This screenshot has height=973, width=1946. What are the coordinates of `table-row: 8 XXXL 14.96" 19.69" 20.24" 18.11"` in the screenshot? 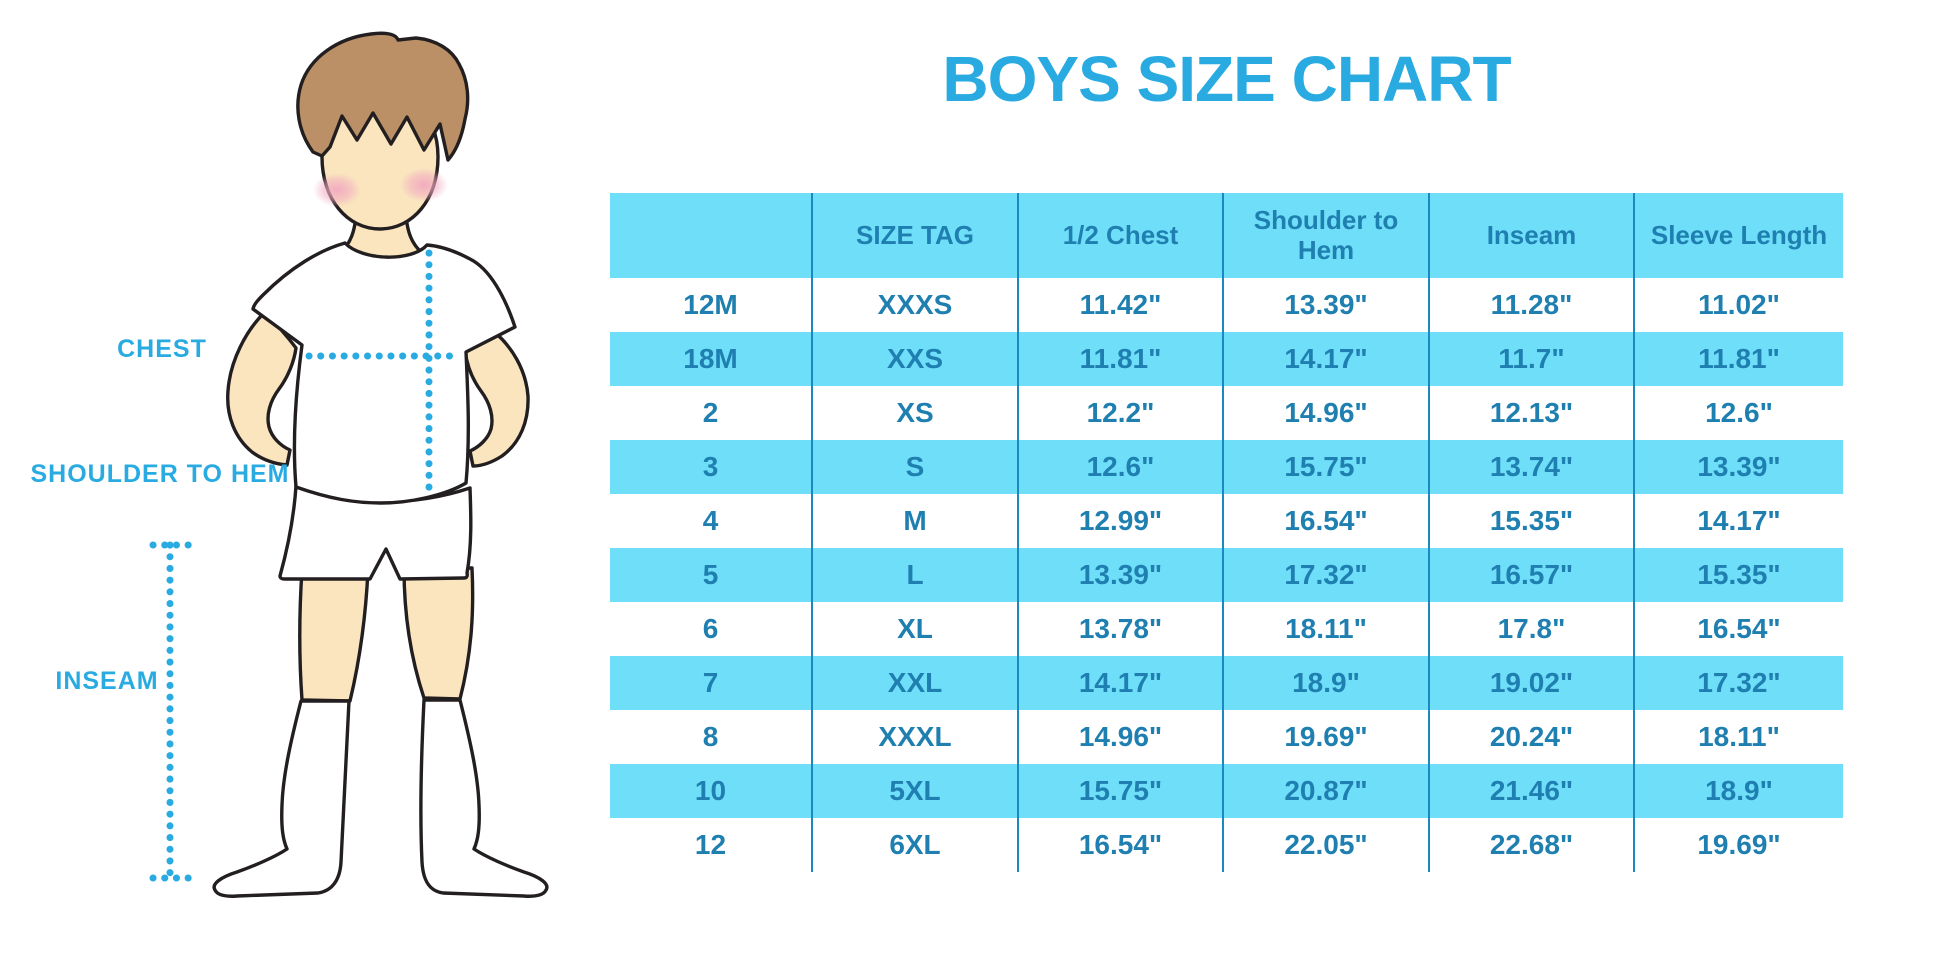 It's located at (1226, 737).